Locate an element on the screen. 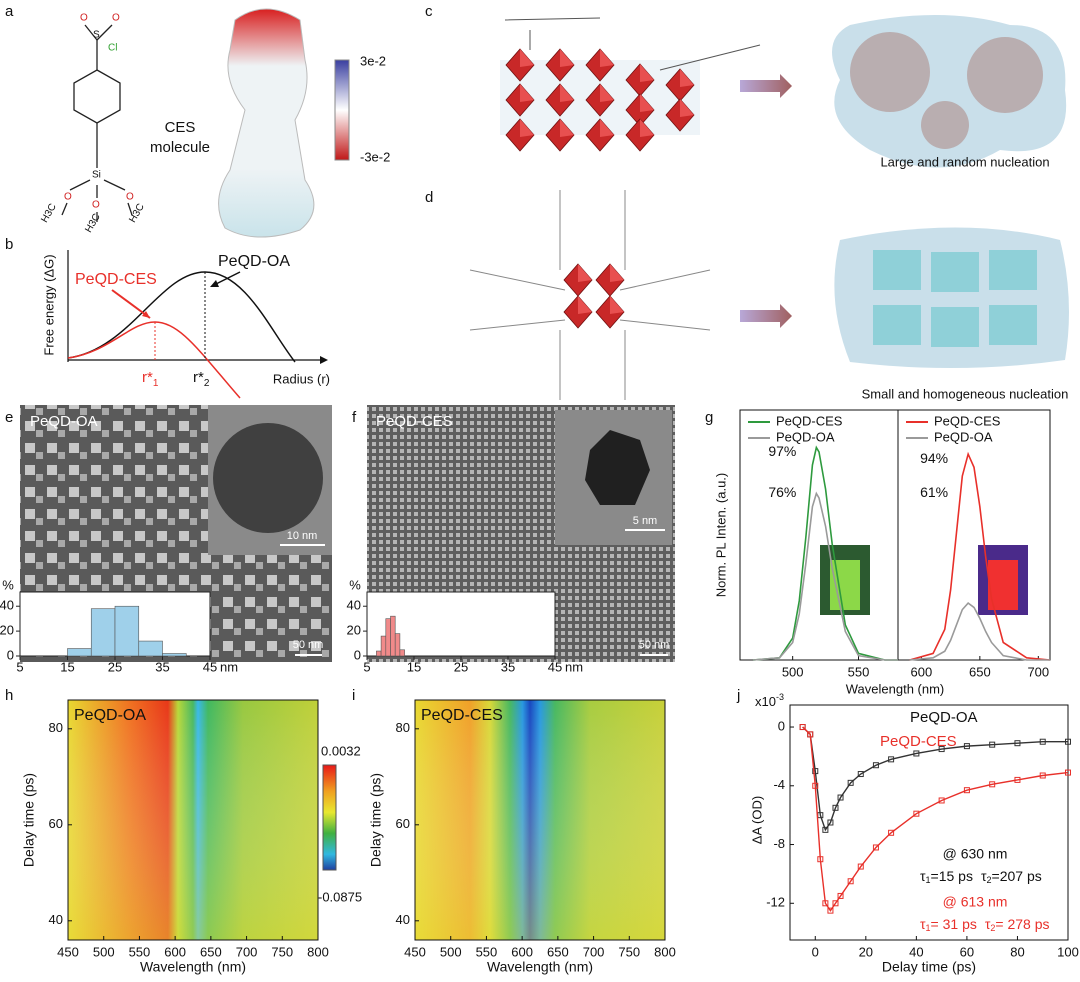 The width and height of the screenshot is (1080, 982). molecule-structure is located at coordinates (97, 123).